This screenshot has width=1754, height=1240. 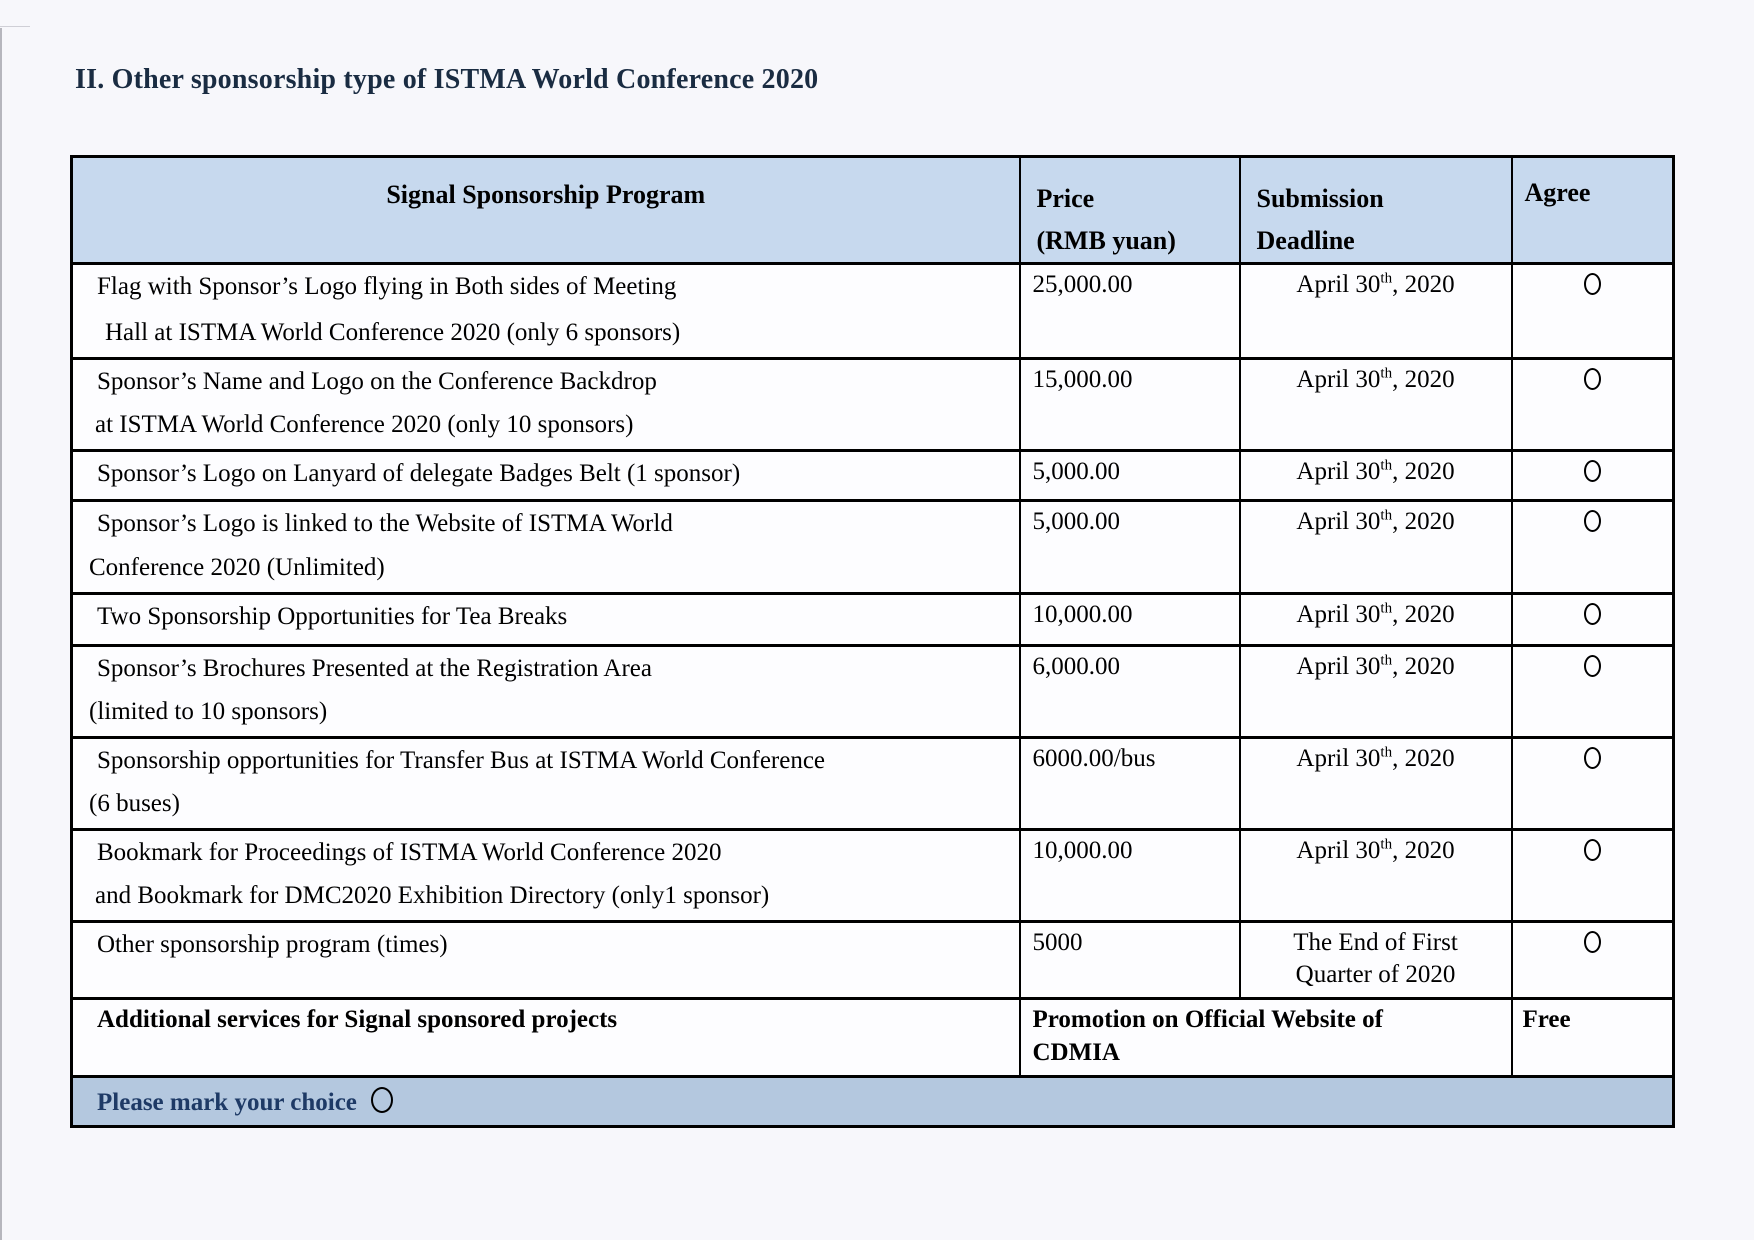 What do you see at coordinates (272, 944) in the screenshot?
I see `program-line1: Other sponsorship program (times)` at bounding box center [272, 944].